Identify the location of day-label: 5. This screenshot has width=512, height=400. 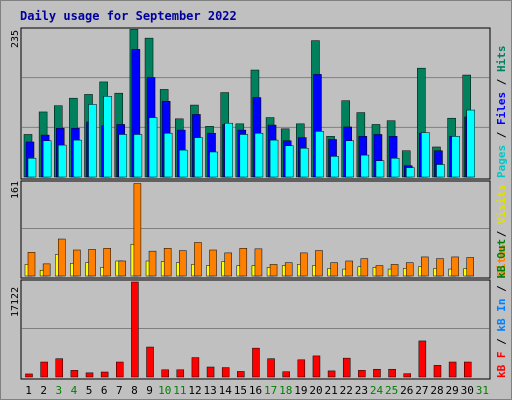
(89, 390).